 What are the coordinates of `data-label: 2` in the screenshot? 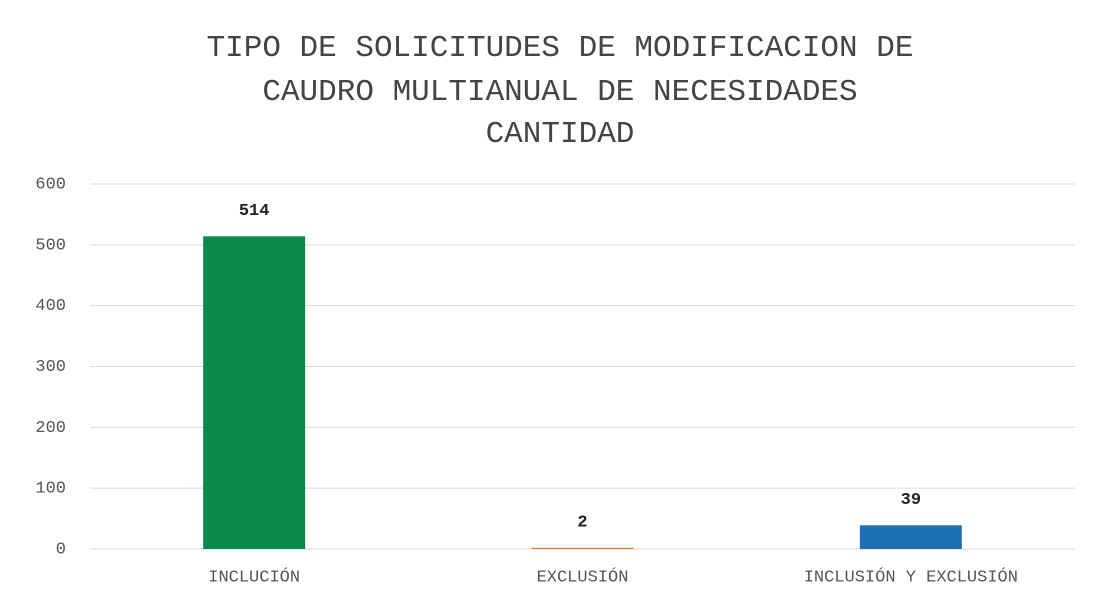 It's located at (582, 522).